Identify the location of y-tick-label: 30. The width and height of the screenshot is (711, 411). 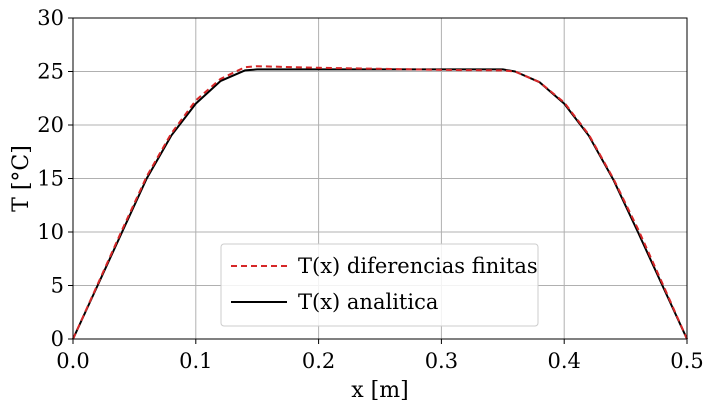
(50, 18).